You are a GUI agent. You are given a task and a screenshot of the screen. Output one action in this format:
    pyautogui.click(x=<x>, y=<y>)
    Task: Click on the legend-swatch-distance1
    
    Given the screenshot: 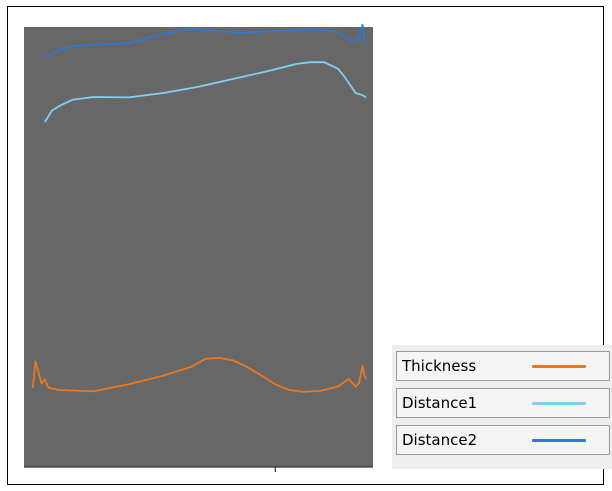 What is the action you would take?
    pyautogui.click(x=559, y=403)
    